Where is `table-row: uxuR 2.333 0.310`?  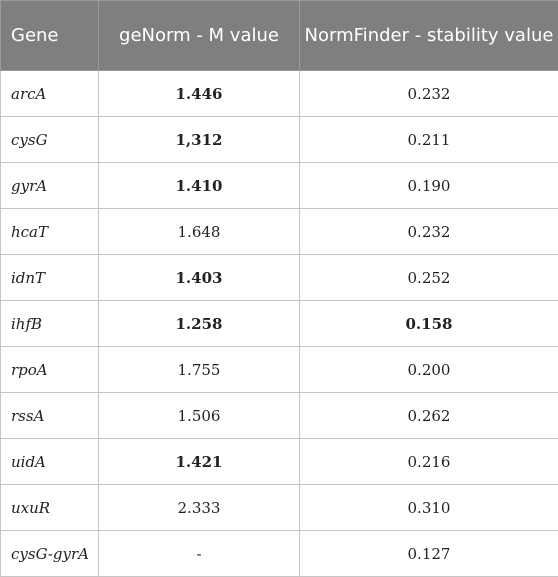 table-row: uxuR 2.333 0.310 is located at coordinates (279, 508).